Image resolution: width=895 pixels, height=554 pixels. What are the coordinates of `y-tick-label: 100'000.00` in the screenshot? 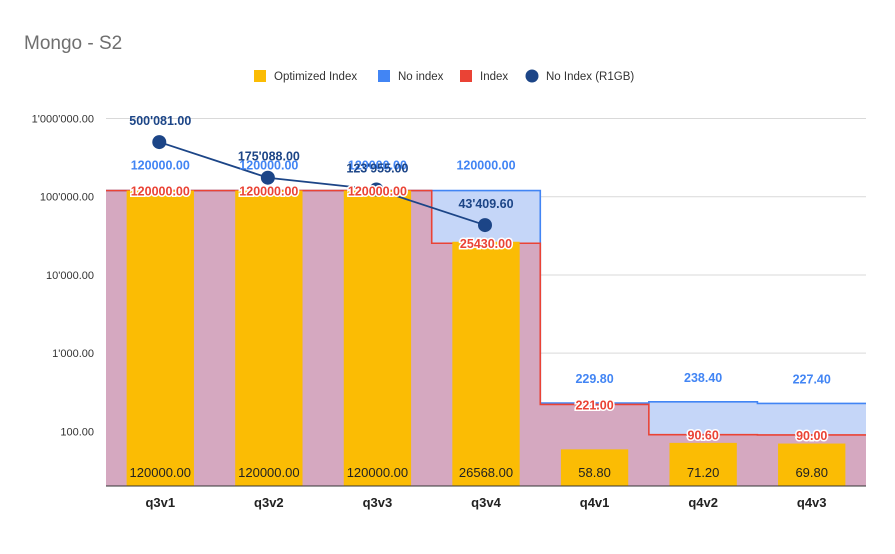 It's located at (67, 198).